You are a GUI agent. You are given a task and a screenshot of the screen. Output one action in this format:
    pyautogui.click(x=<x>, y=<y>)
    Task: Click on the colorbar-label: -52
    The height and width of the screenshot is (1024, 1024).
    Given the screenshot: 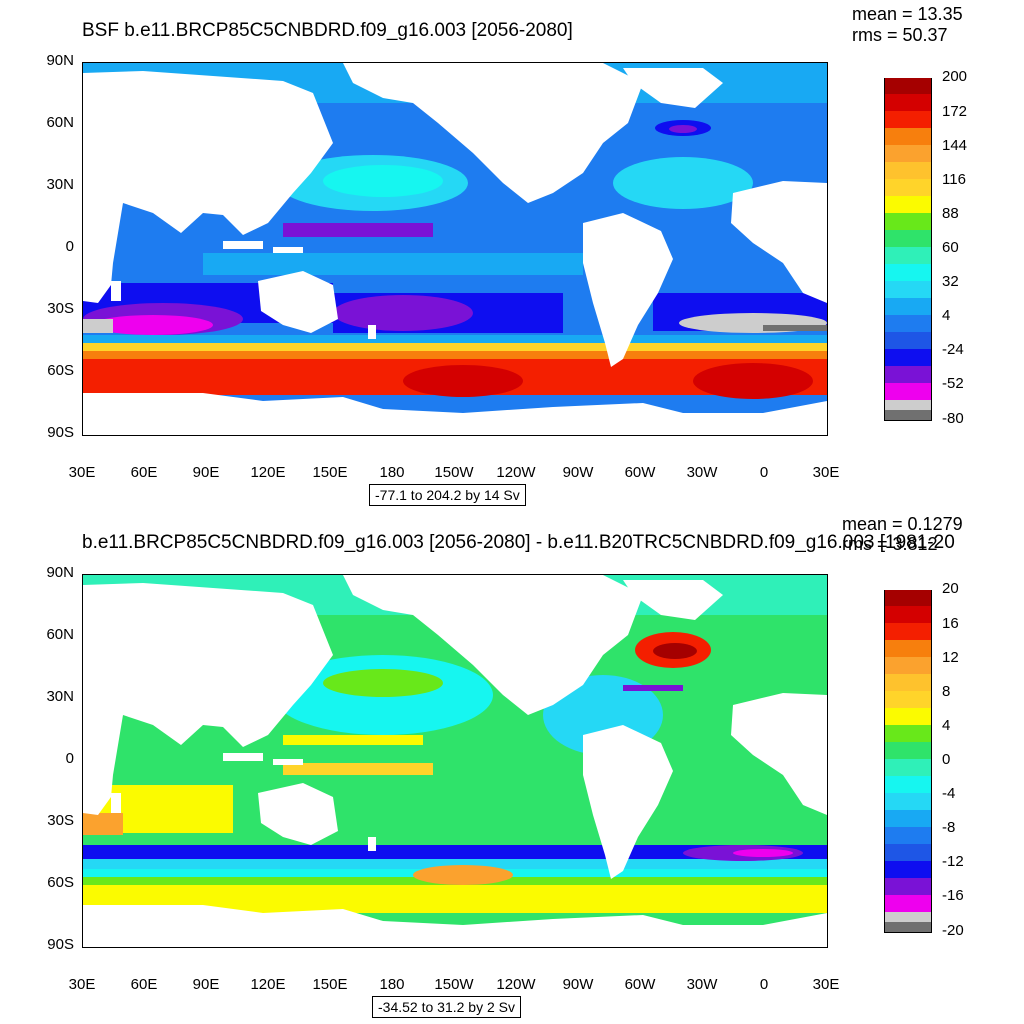 What is the action you would take?
    pyautogui.click(x=953, y=383)
    